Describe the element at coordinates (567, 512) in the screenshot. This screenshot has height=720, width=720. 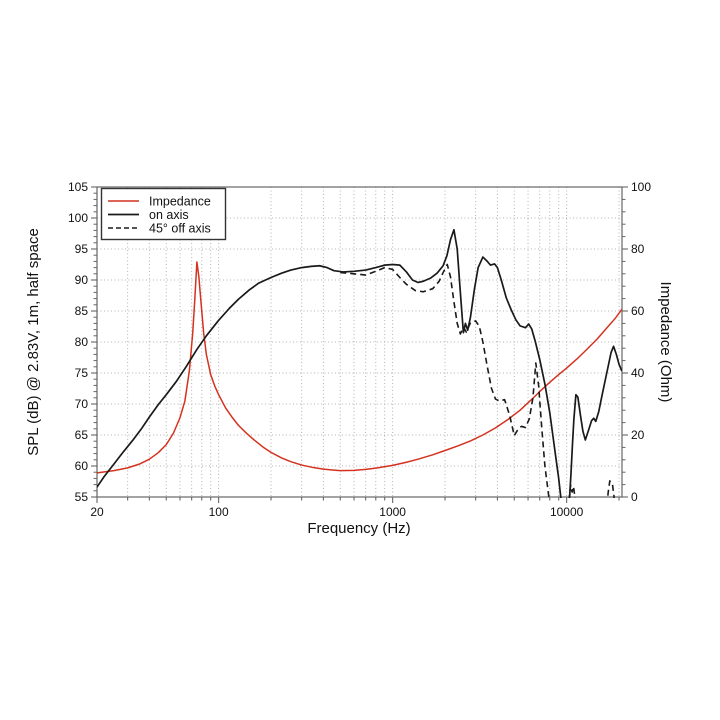
I see `x-tick-label: 10000` at that location.